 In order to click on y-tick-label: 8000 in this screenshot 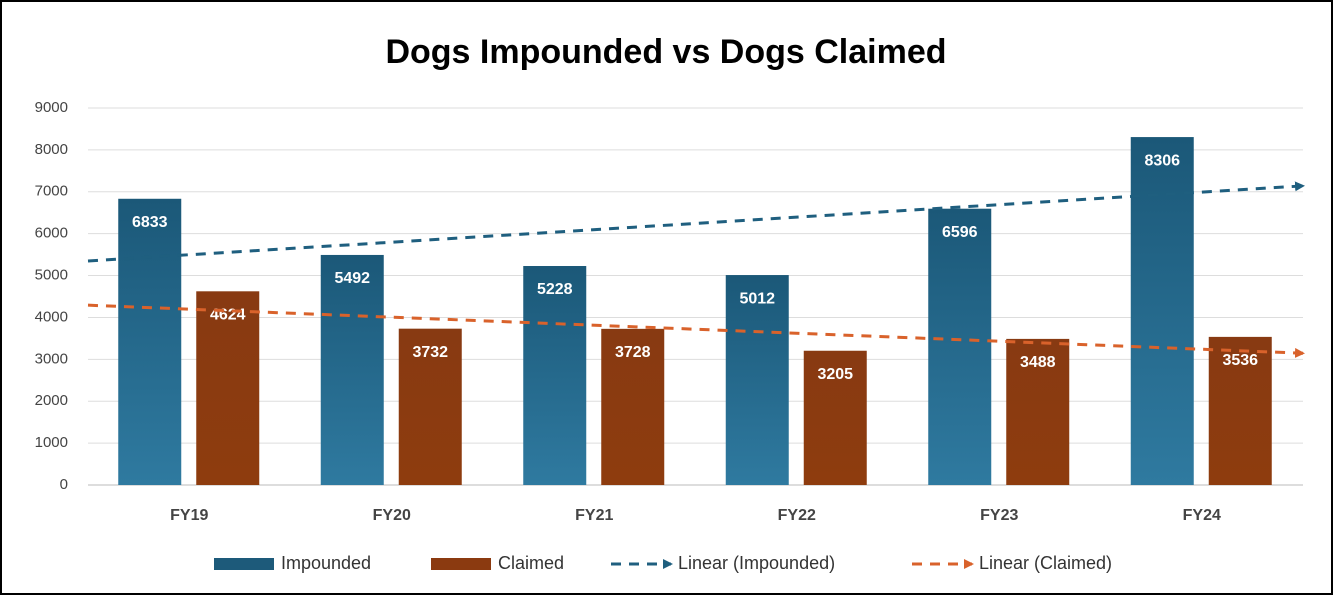, I will do `click(51, 149)`.